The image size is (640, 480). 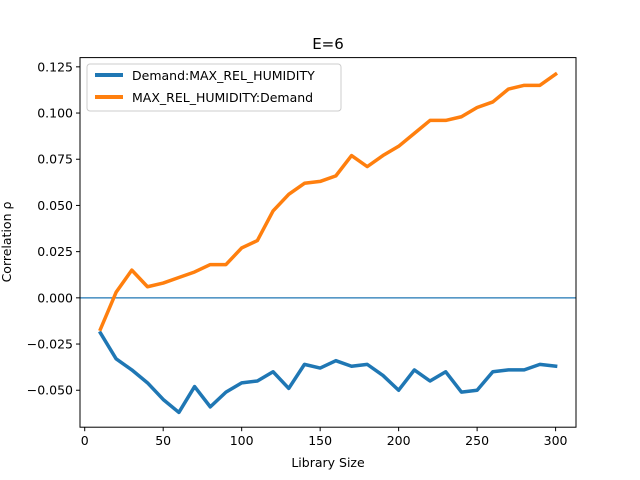 What do you see at coordinates (223, 75) in the screenshot?
I see `legend-label-demand-humidity: Demand:MAX_REL_HUMIDITY` at bounding box center [223, 75].